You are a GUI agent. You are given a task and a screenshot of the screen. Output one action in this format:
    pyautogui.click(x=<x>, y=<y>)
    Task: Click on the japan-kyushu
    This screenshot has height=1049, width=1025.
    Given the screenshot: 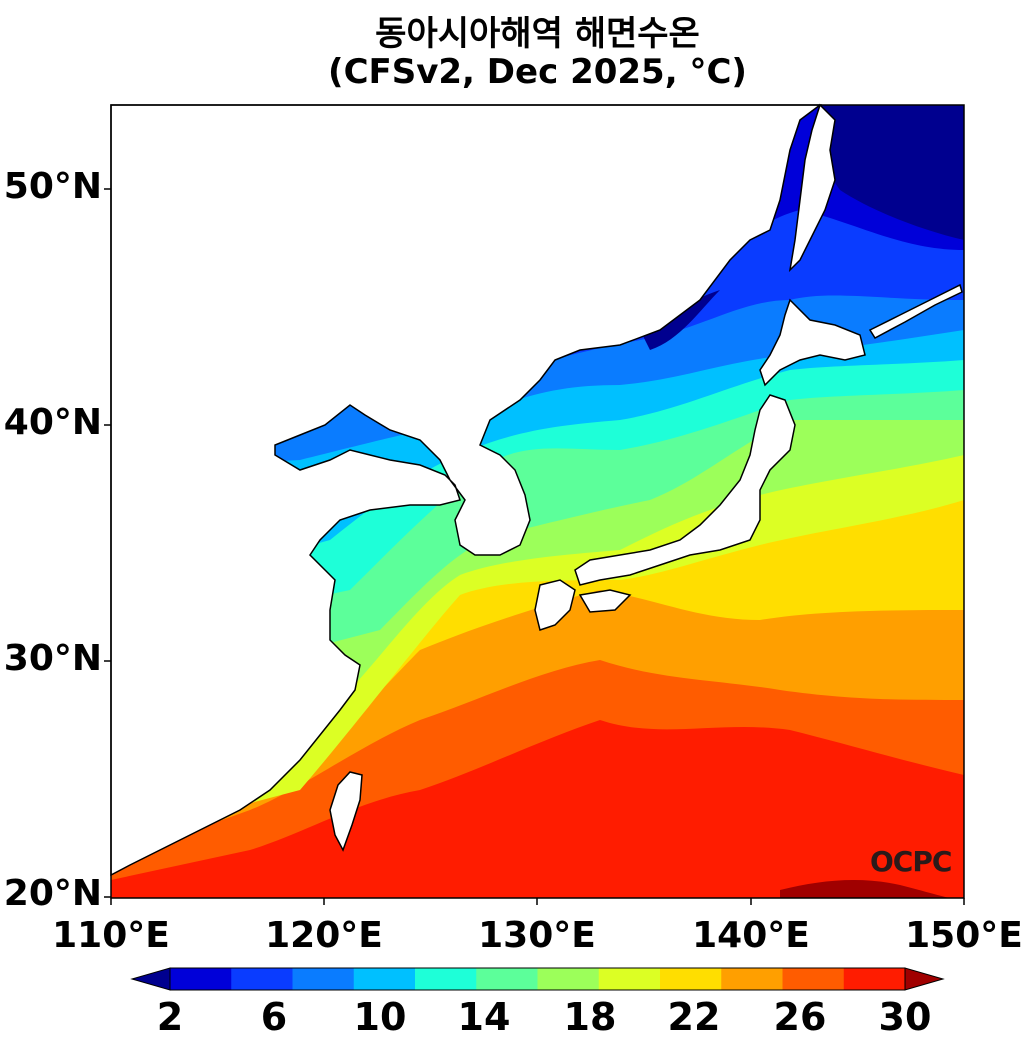 What is the action you would take?
    pyautogui.click(x=555, y=605)
    